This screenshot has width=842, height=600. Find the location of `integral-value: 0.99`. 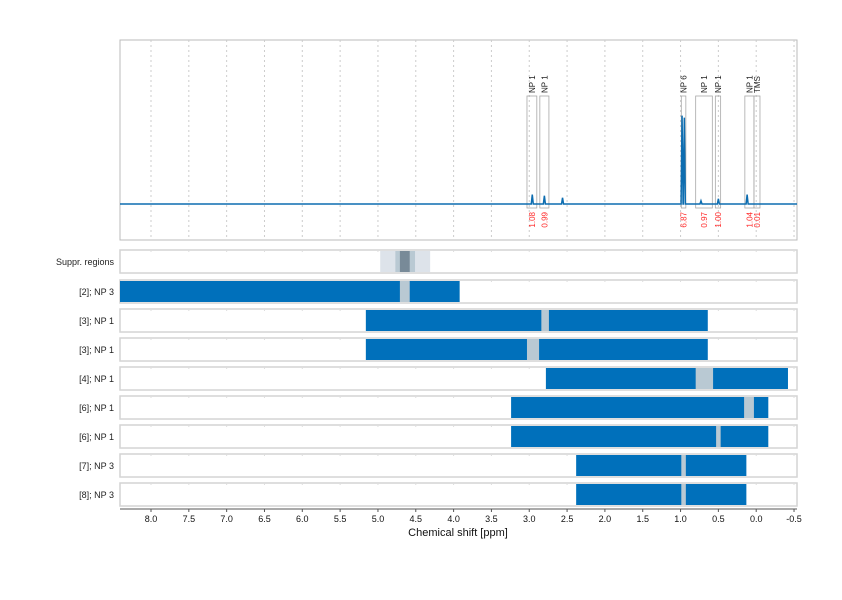

integral-value: 0.99 is located at coordinates (544, 219).